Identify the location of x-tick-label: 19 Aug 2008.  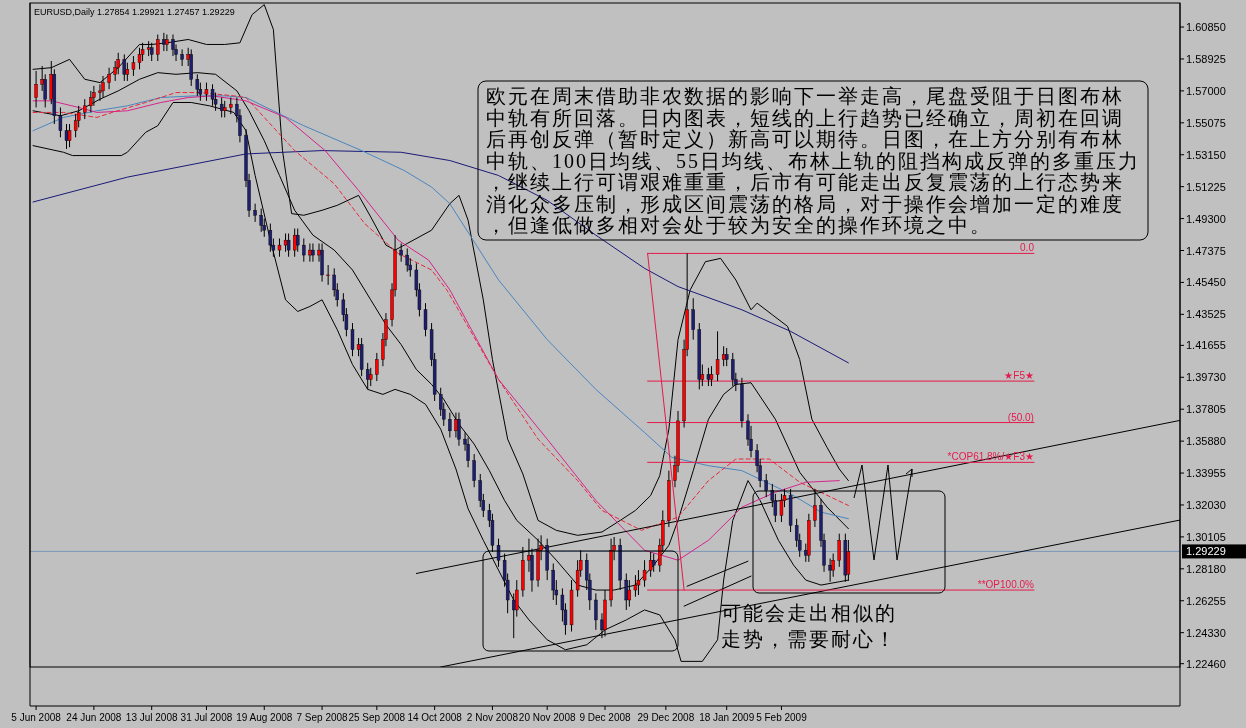
(264, 717).